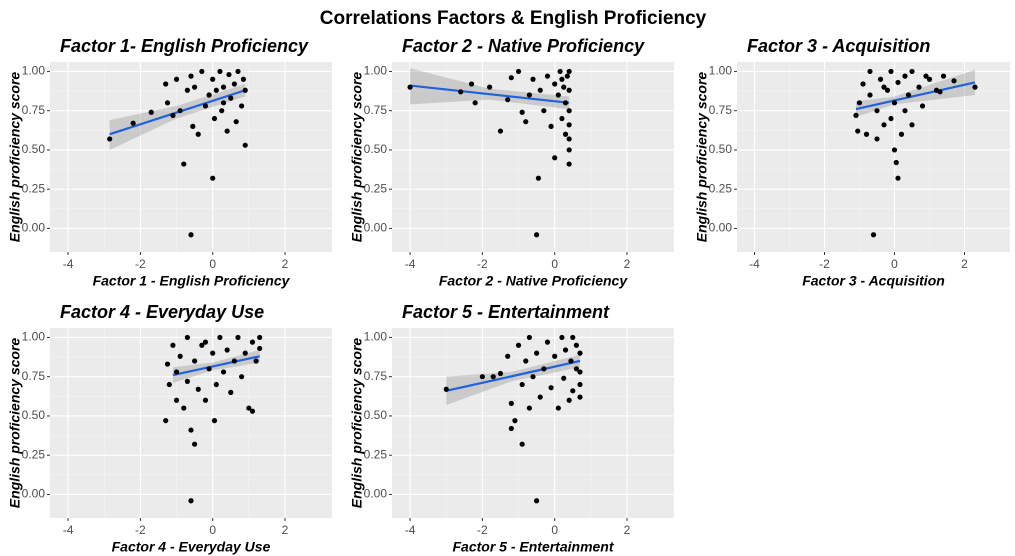 The image size is (1015, 556). What do you see at coordinates (534, 281) in the screenshot?
I see `x-axis-title: Factor 2 - Native Proficiency` at bounding box center [534, 281].